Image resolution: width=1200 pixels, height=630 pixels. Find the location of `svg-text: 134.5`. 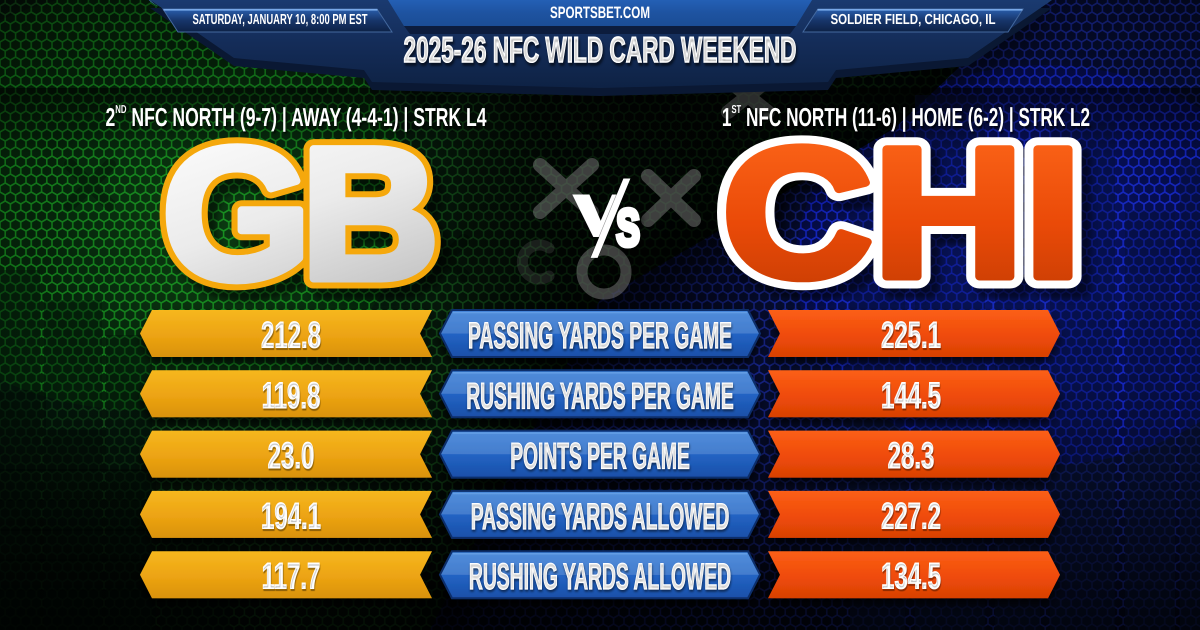

svg-text: 134.5 is located at coordinates (911, 576).